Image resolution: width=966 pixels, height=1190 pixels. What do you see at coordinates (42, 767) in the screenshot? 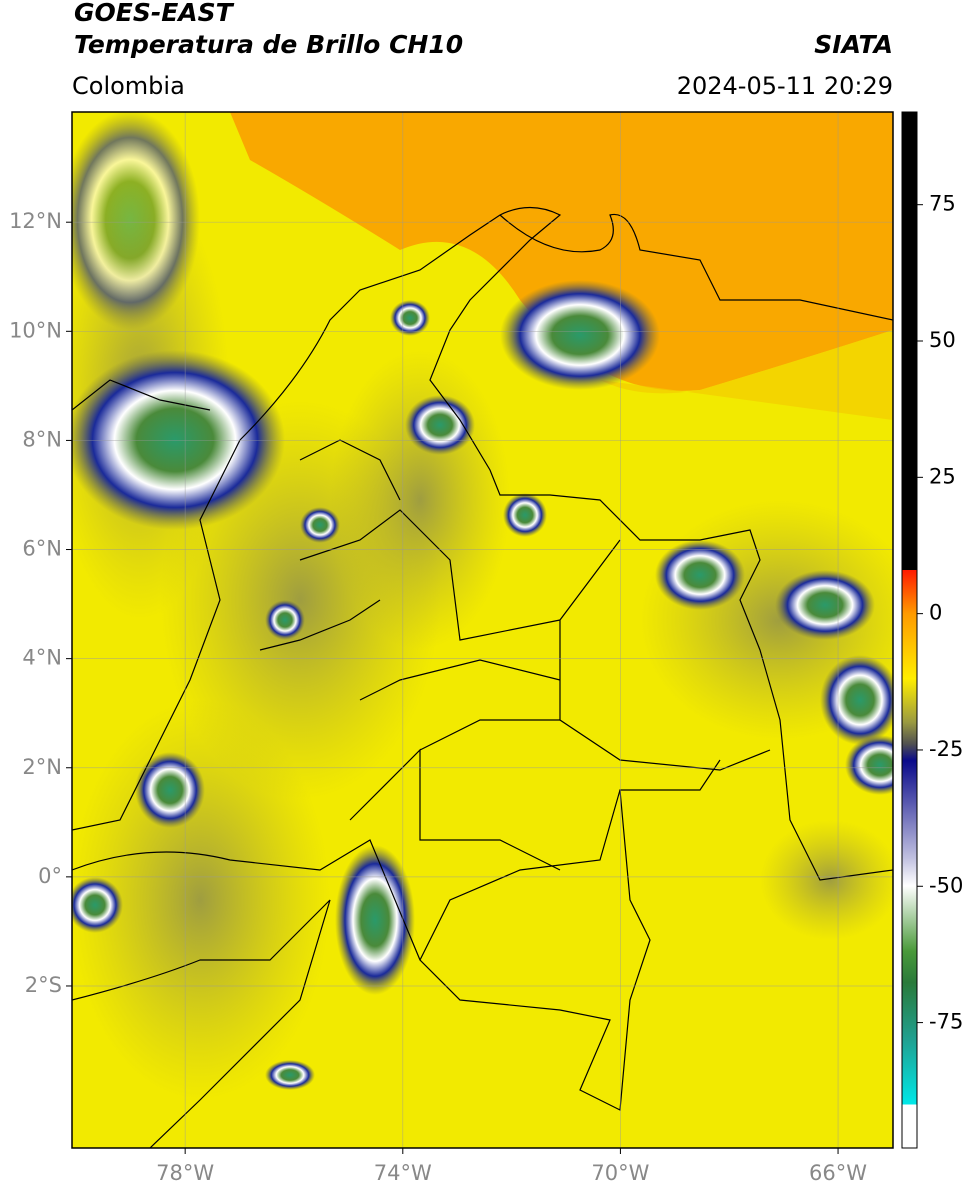
I see `y-tick-label: 2°N` at bounding box center [42, 767].